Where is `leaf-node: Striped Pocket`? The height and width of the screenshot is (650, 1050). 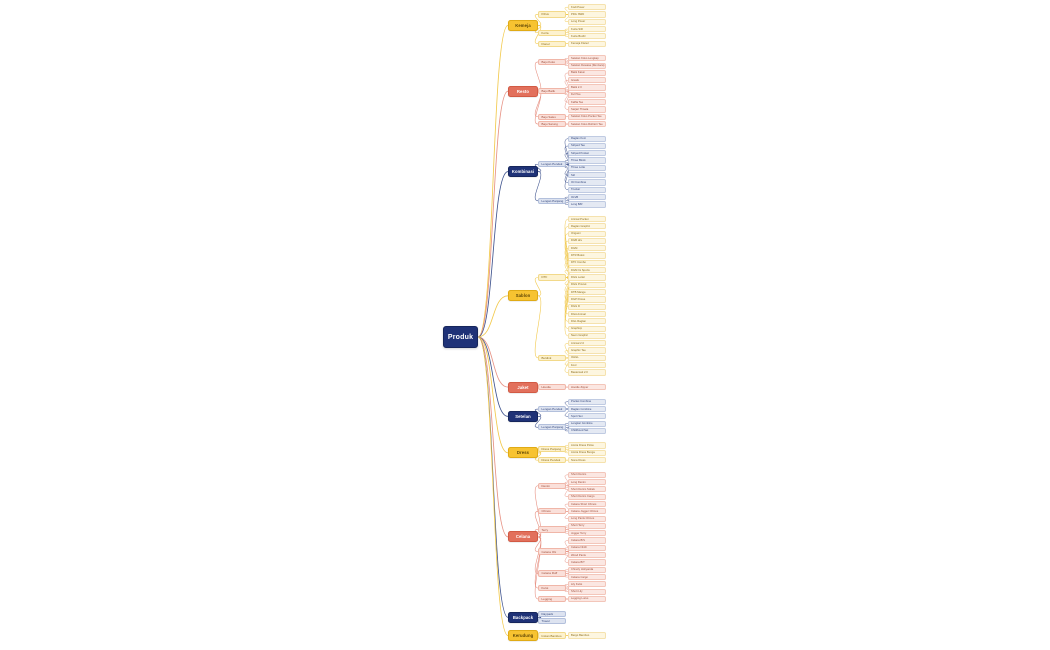
leaf-node: Striped Pocket is located at coordinates (587, 153).